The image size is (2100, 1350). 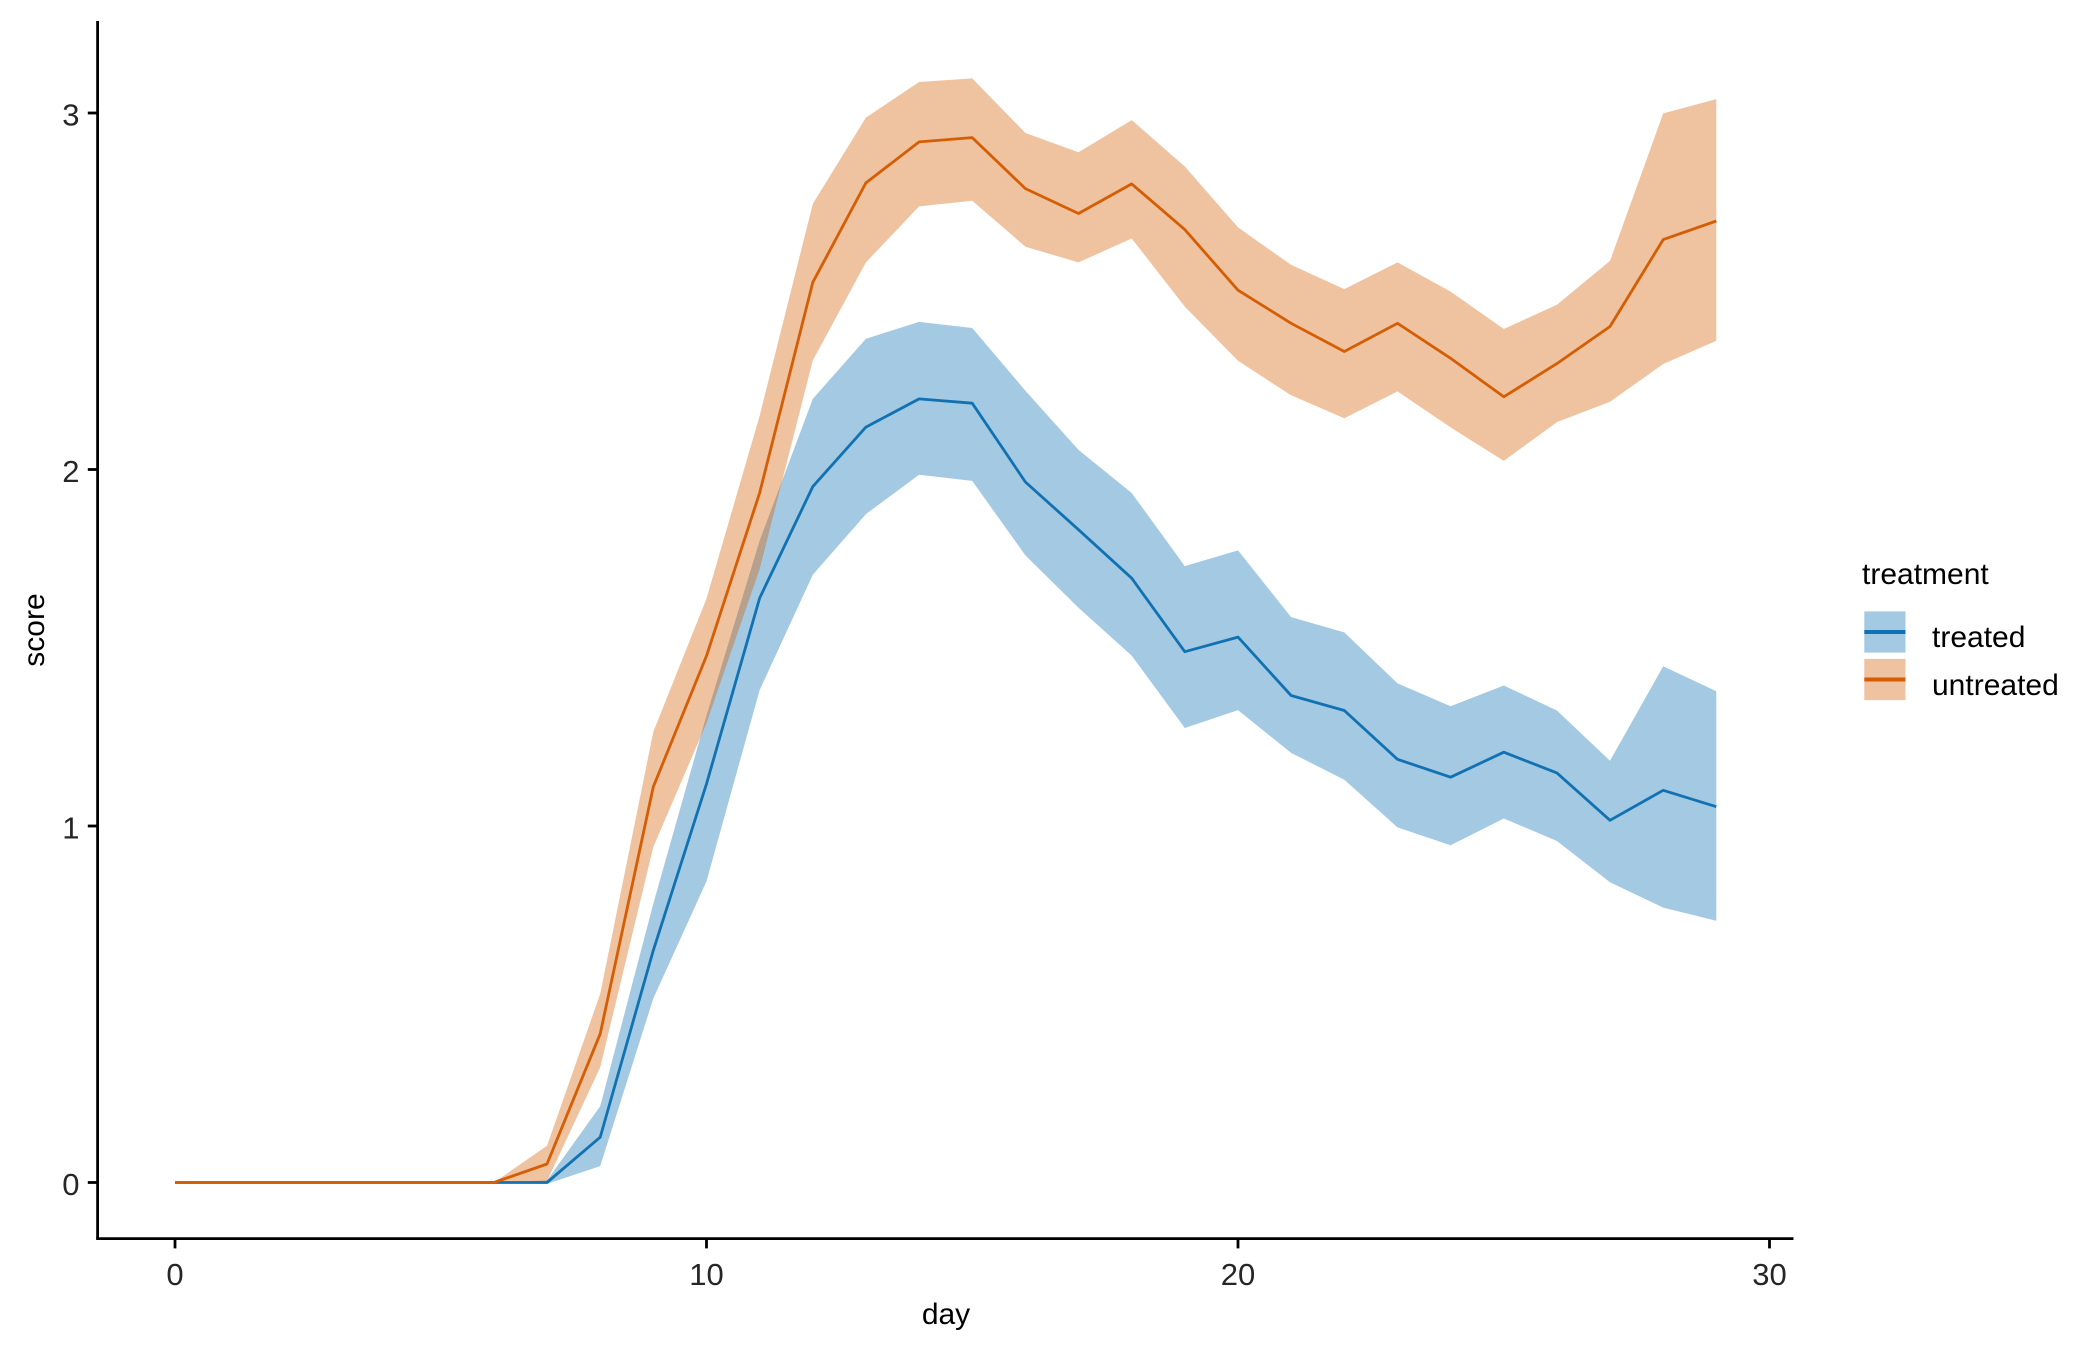 I want to click on svg-text: 3, so click(x=70, y=114).